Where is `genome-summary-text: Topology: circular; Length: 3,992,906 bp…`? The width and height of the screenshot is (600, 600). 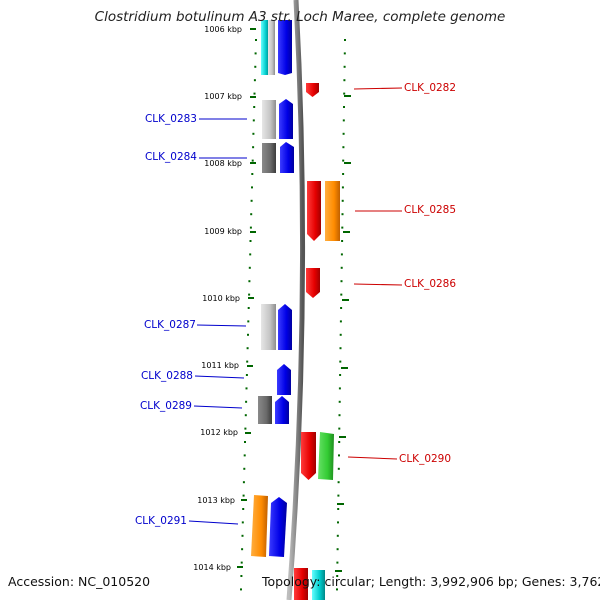
genome-summary-text: Topology: circular; Length: 3,992,906 bp… is located at coordinates (431, 581).